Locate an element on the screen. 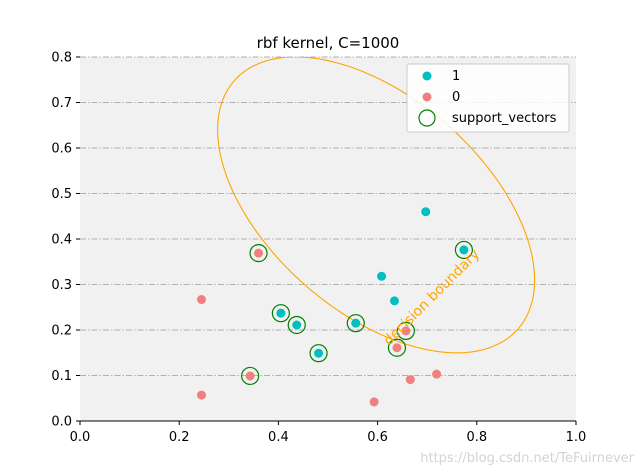 The image size is (640, 473). x-tick-label: 0.2 is located at coordinates (179, 437).